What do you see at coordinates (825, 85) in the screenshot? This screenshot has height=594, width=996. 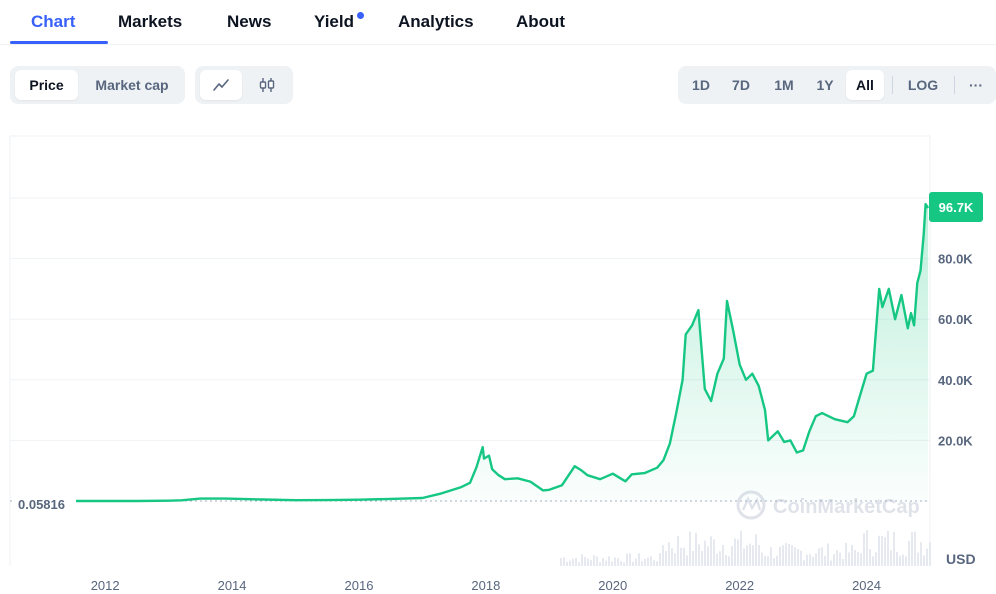 I see `range-1y-button: 1Y` at bounding box center [825, 85].